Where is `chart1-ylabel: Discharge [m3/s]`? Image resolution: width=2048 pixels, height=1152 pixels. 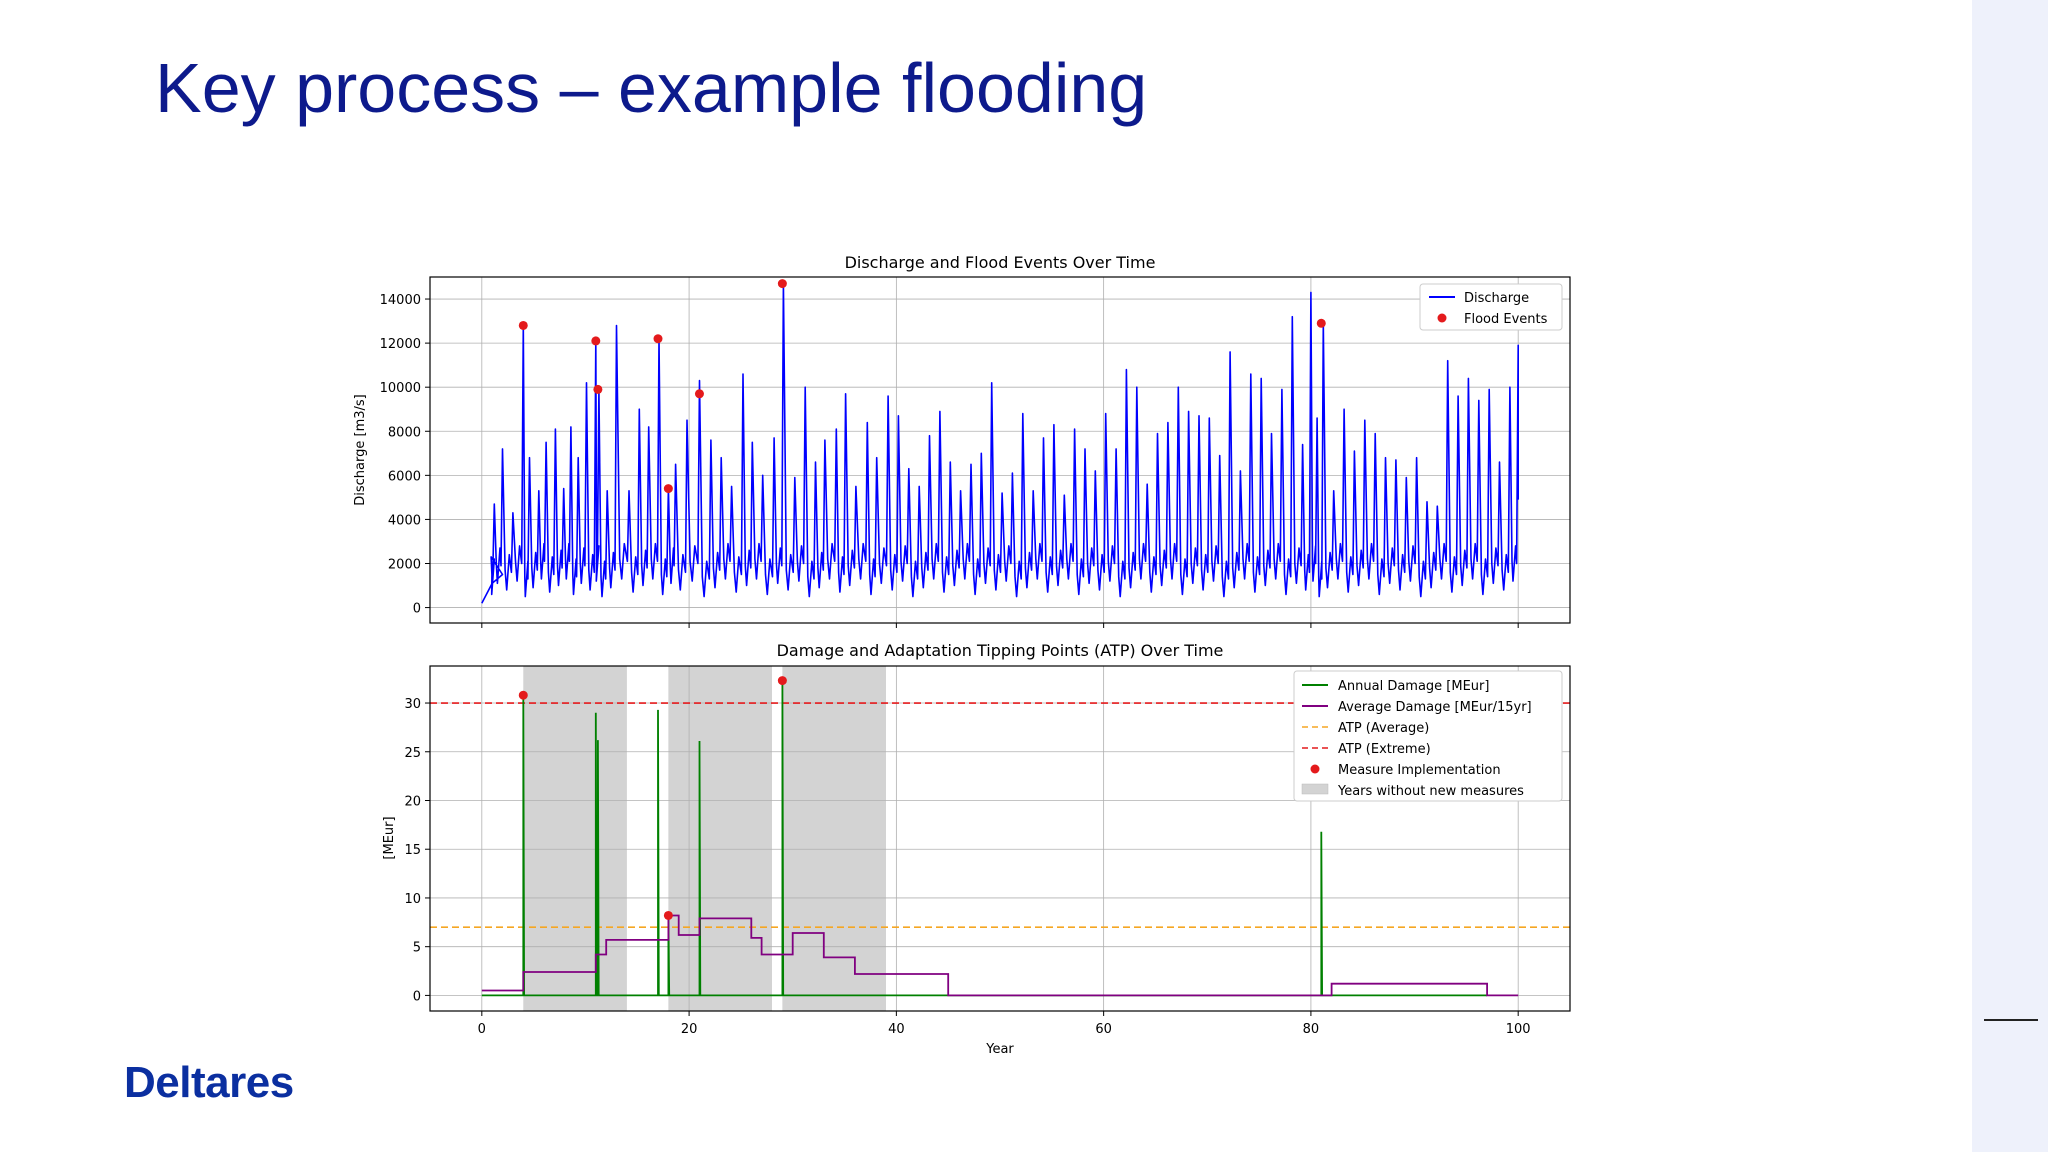
chart1-ylabel: Discharge [m3/s] is located at coordinates (360, 449).